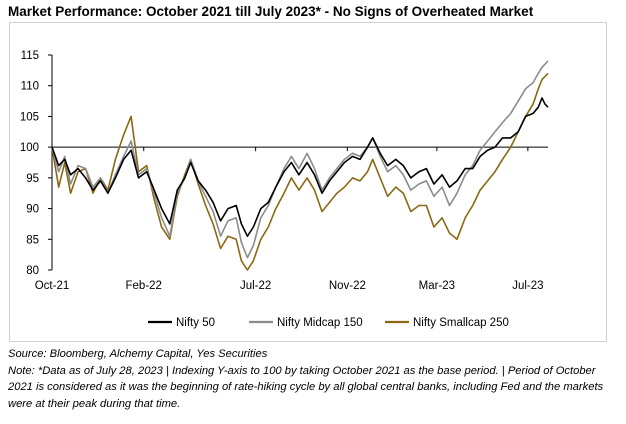 Image resolution: width=626 pixels, height=424 pixels. I want to click on y-tick-label: 105, so click(29, 117).